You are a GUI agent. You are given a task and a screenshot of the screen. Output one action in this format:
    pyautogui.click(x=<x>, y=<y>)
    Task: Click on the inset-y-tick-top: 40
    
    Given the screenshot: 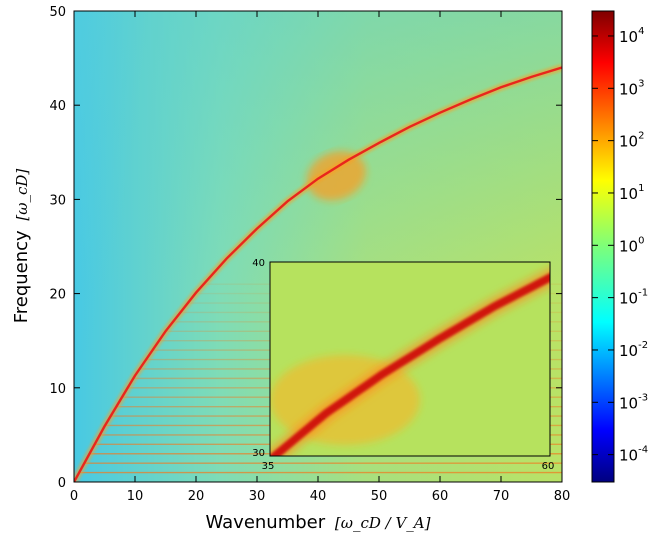 What is the action you would take?
    pyautogui.click(x=258, y=263)
    